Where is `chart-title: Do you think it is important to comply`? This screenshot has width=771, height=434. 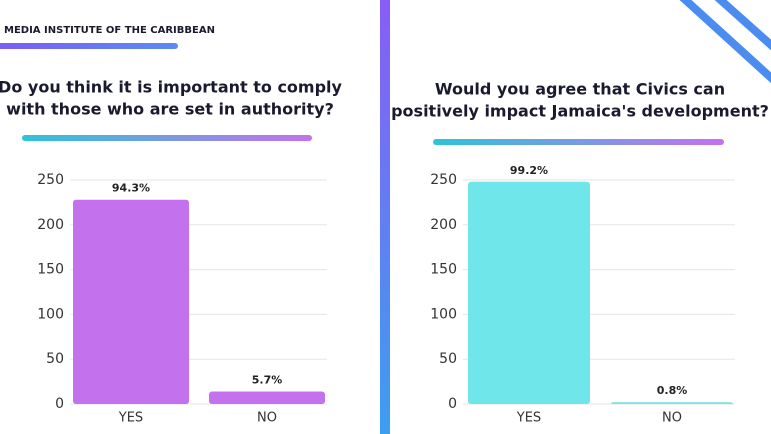
chart-title: Do you think it is important to comply is located at coordinates (171, 87).